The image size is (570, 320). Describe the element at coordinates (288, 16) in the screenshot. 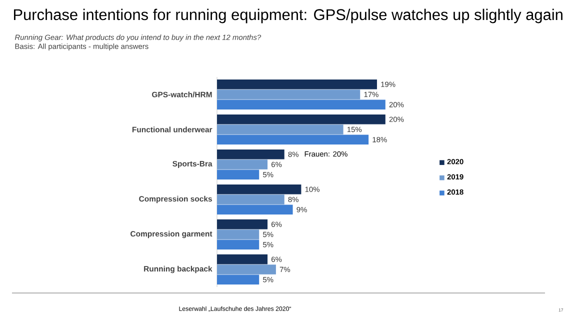

I see `chart-title: Purchase intentions for running equipment: GPS/pulse watches up slightly again` at that location.